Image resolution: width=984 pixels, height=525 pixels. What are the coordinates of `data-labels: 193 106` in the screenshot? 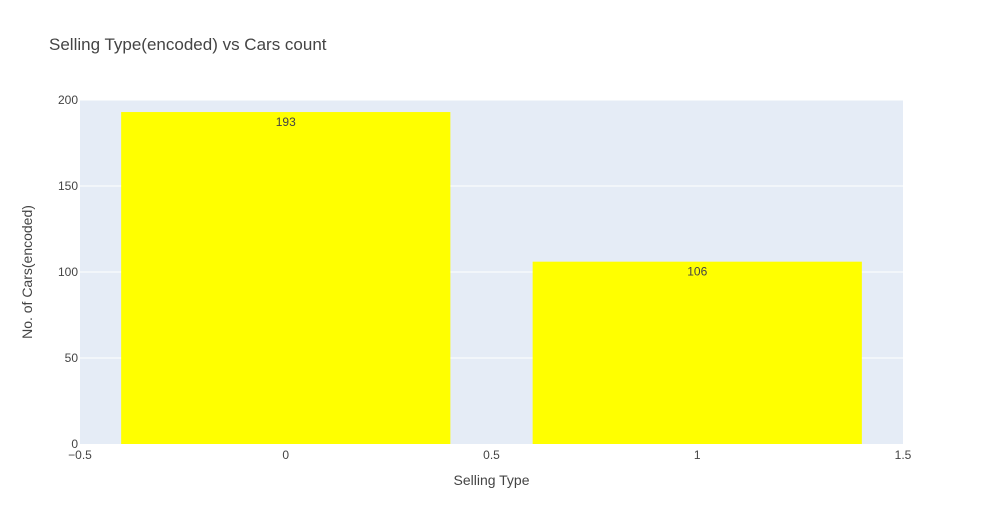 It's located at (492, 197).